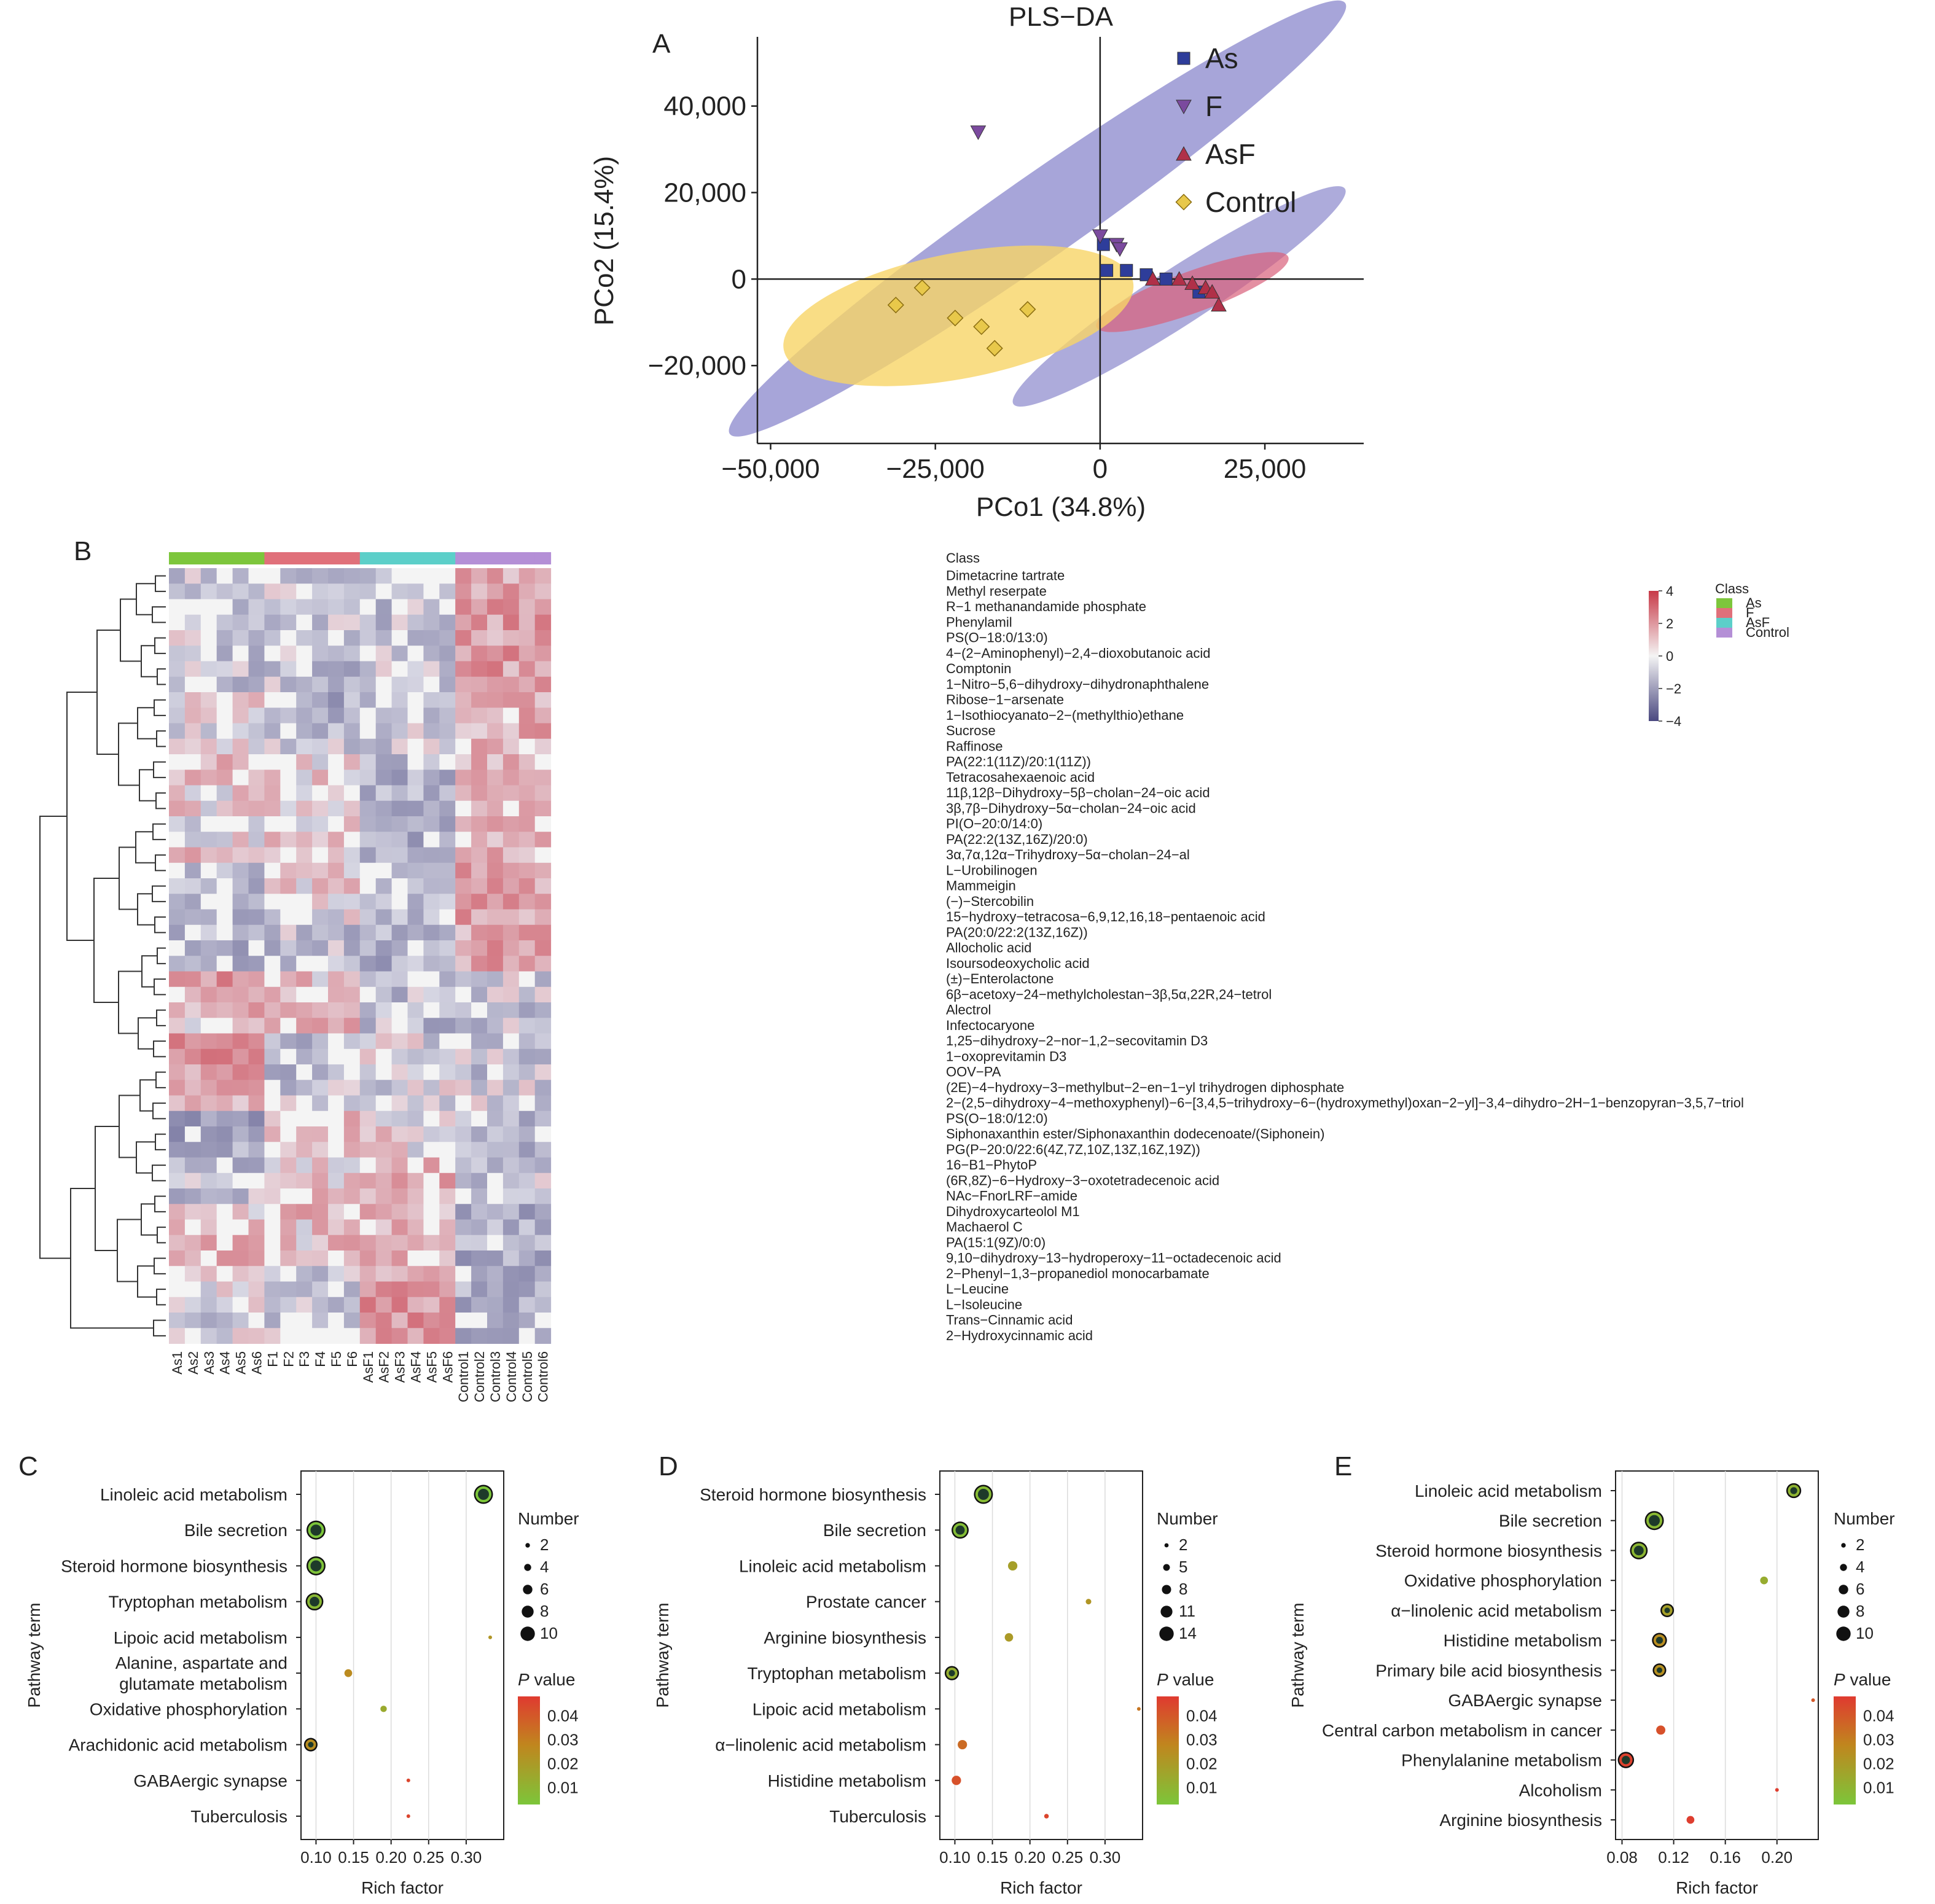 This screenshot has height=1904, width=1935. I want to click on pathway-bubble, so click(1009, 1637).